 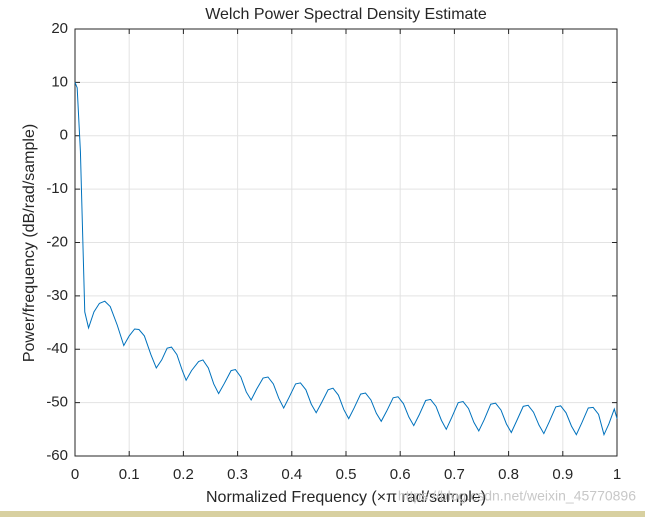 I want to click on x-tick-label: 0.6, so click(x=400, y=474).